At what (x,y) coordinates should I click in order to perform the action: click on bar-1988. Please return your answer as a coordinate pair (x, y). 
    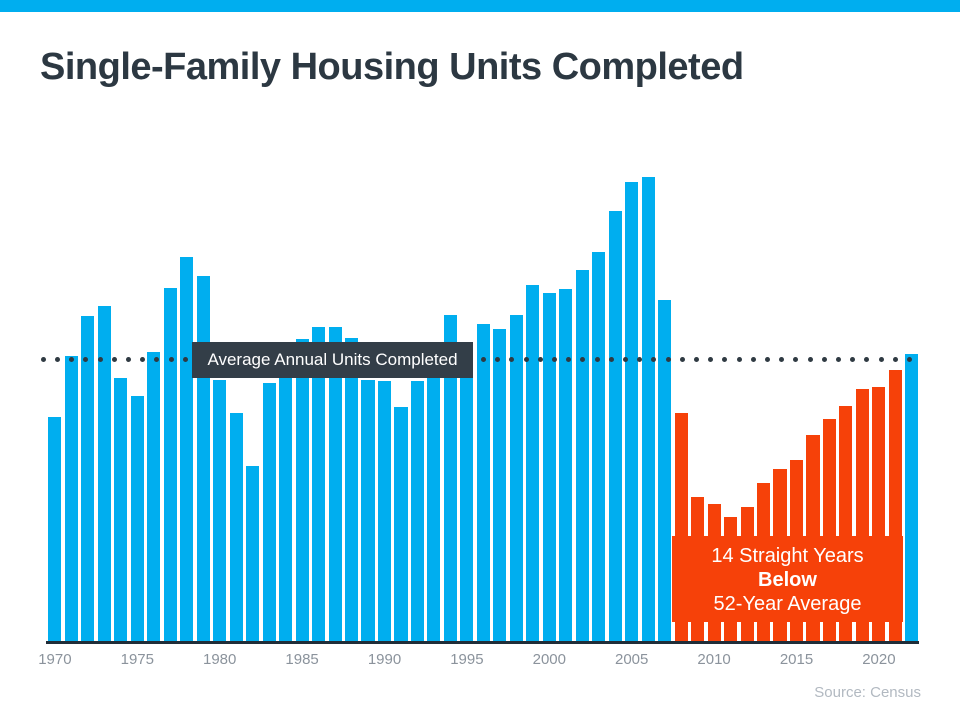
    Looking at the image, I should click on (351, 490).